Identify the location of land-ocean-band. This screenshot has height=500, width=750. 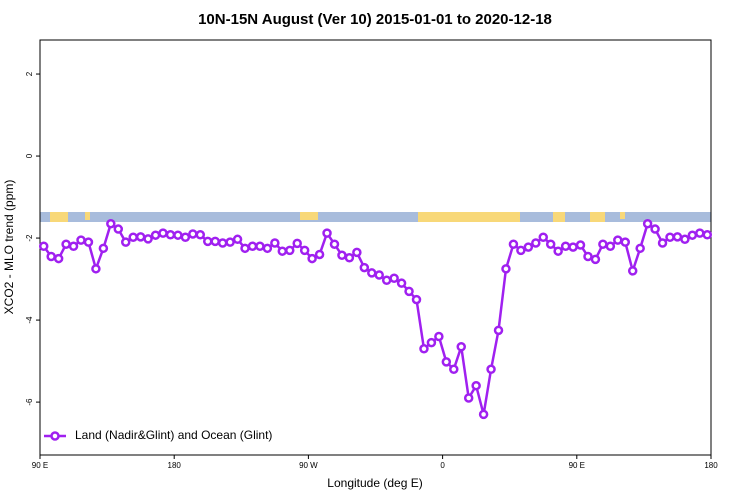
(375, 217).